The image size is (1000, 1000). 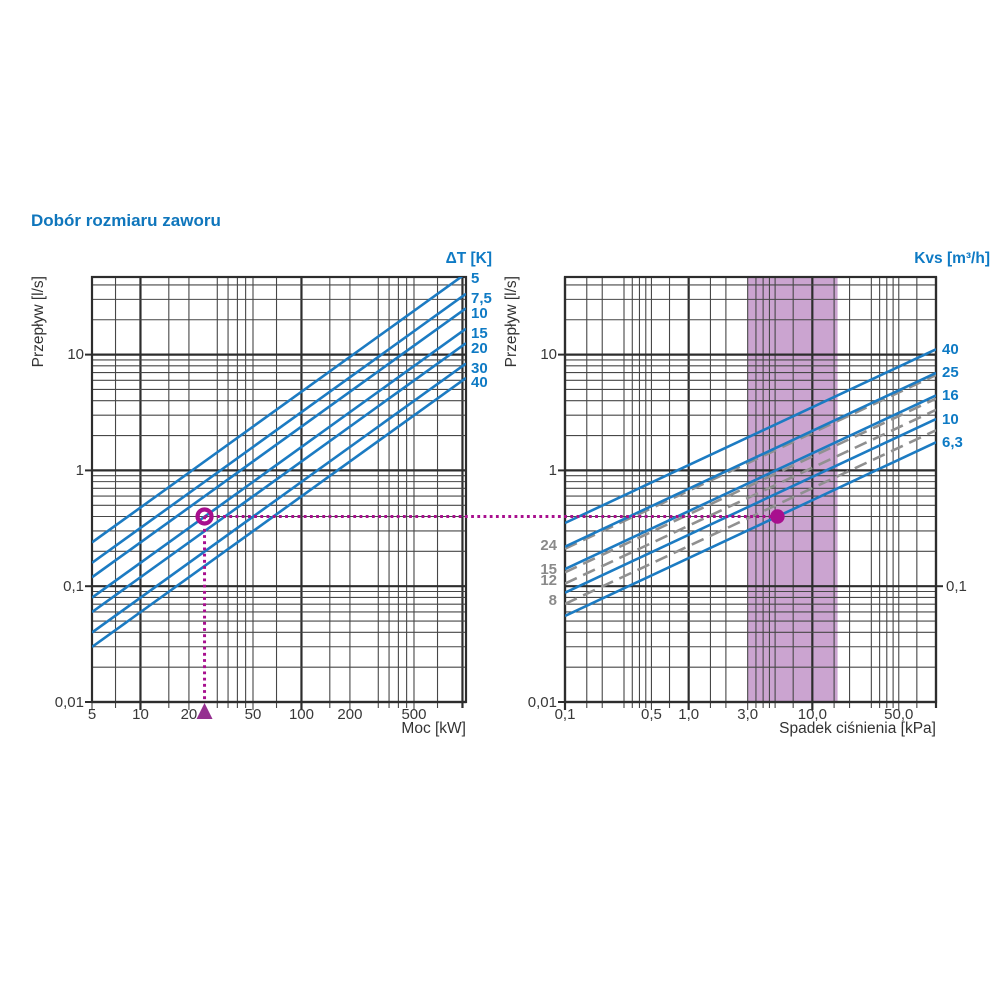 I want to click on power-vs-flow-series, so click(x=279, y=463).